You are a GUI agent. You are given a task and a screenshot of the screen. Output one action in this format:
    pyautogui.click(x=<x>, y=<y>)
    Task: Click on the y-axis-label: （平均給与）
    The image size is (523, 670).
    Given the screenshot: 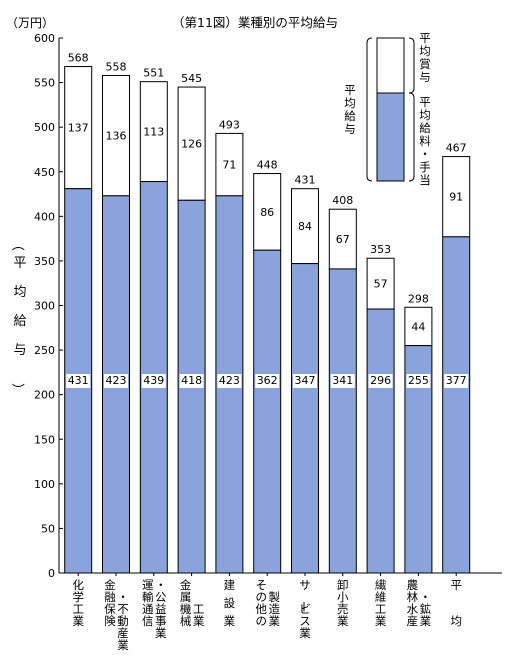 What is the action you would take?
    pyautogui.click(x=17, y=317)
    